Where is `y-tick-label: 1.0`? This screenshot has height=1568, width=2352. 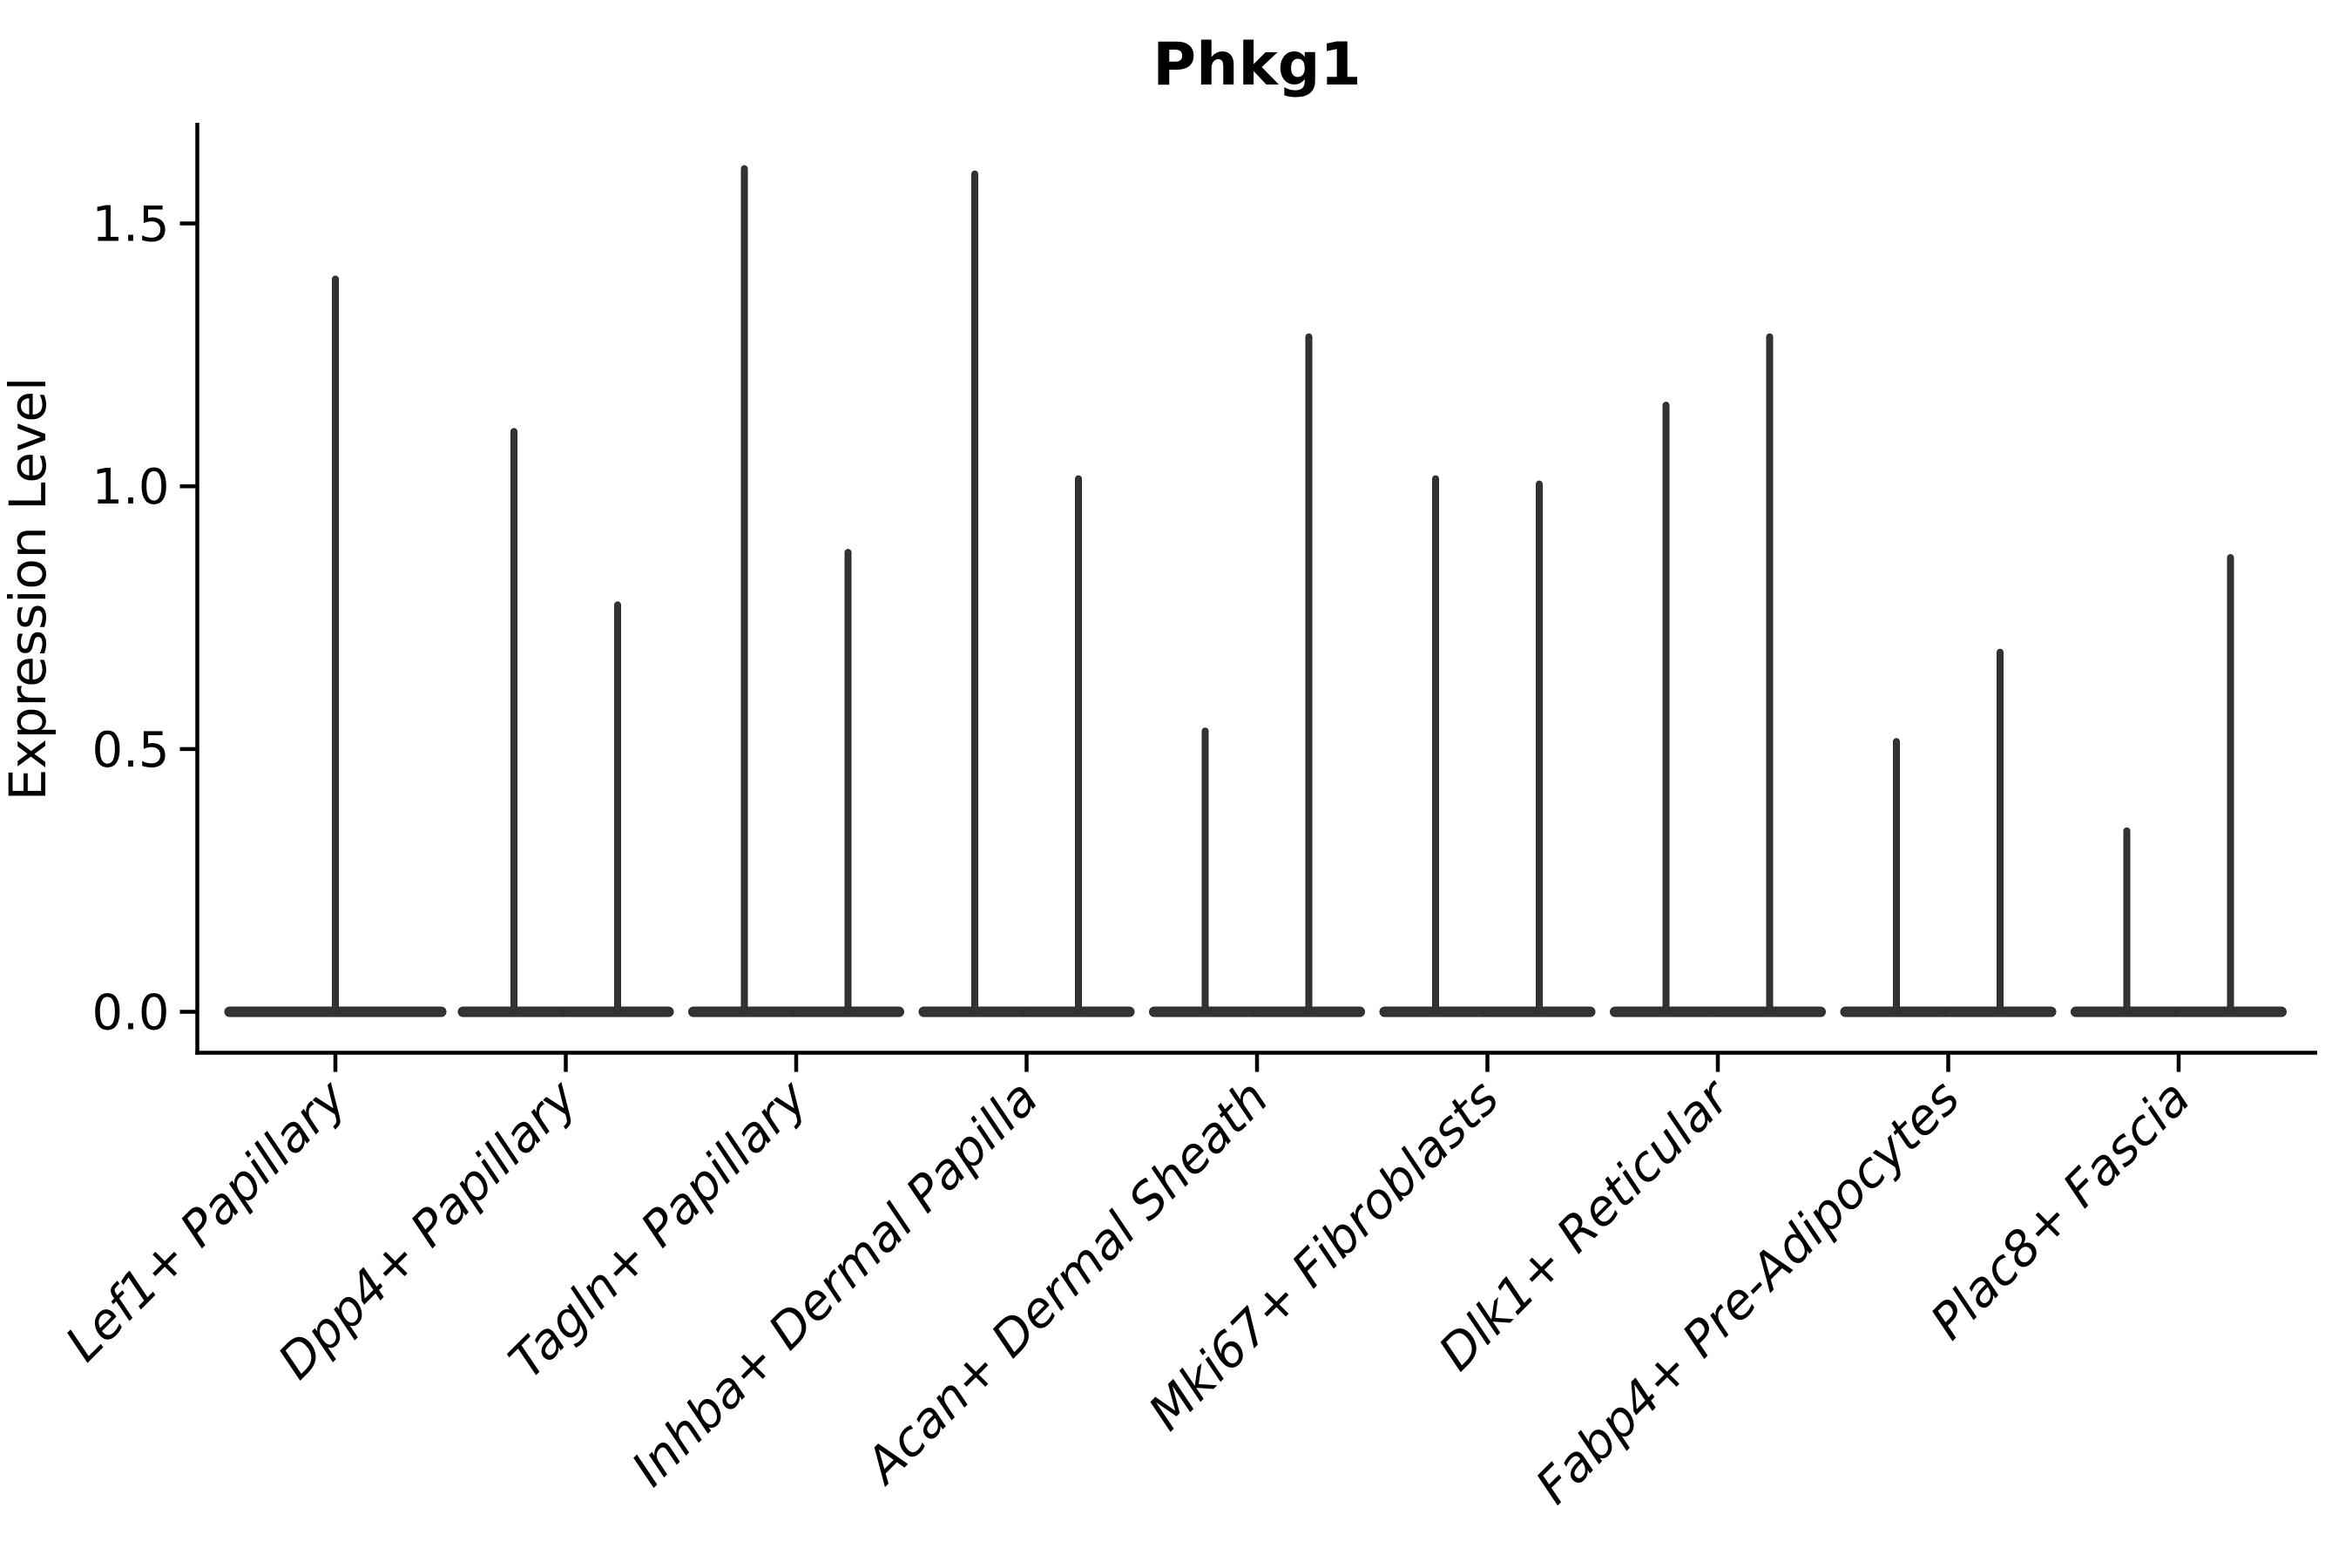
y-tick-label: 1.0 is located at coordinates (130, 487).